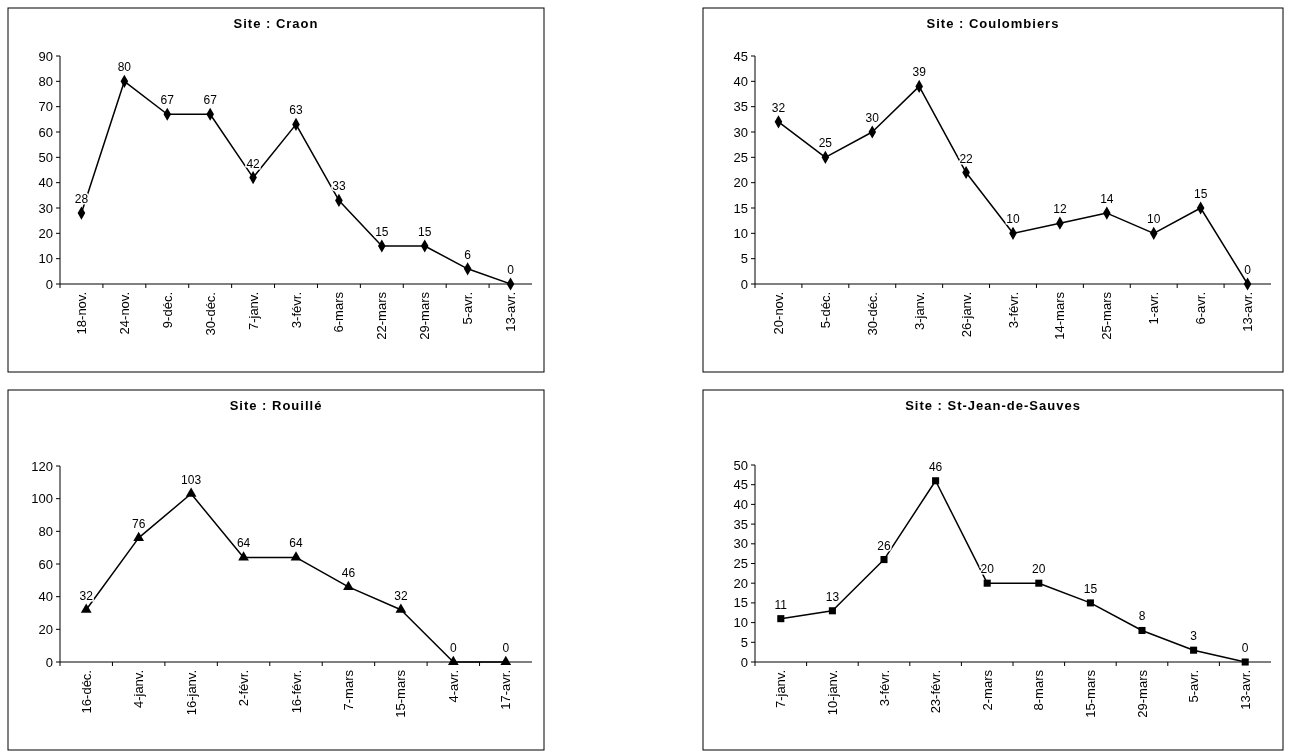  Describe the element at coordinates (81, 313) in the screenshot. I see `x-tick-label: 18-nov.` at that location.